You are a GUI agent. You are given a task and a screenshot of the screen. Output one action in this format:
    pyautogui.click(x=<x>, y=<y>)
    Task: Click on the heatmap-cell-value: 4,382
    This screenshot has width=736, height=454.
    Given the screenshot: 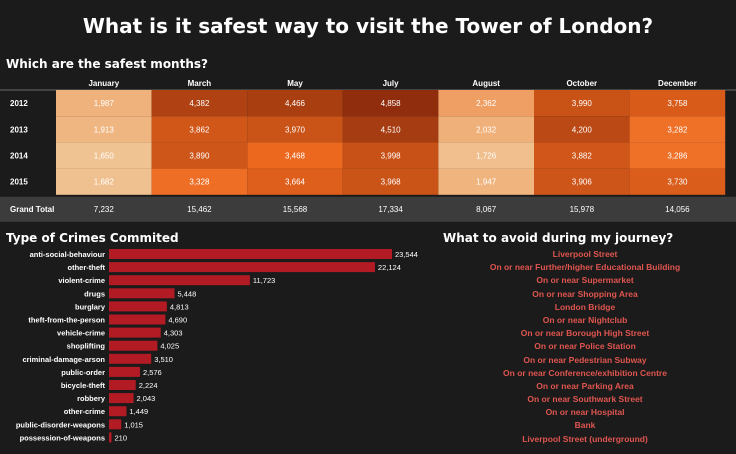 What is the action you would take?
    pyautogui.click(x=199, y=103)
    